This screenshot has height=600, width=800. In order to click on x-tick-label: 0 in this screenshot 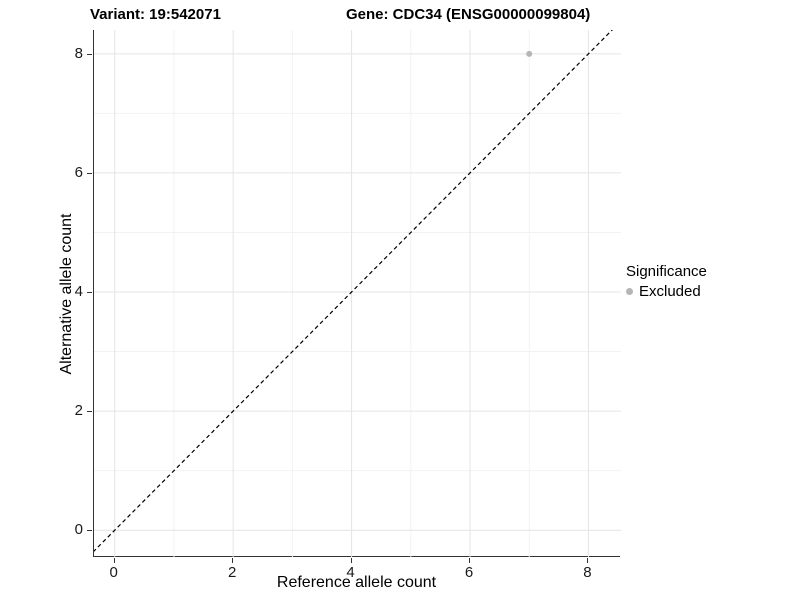, I will do `click(113, 572)`.